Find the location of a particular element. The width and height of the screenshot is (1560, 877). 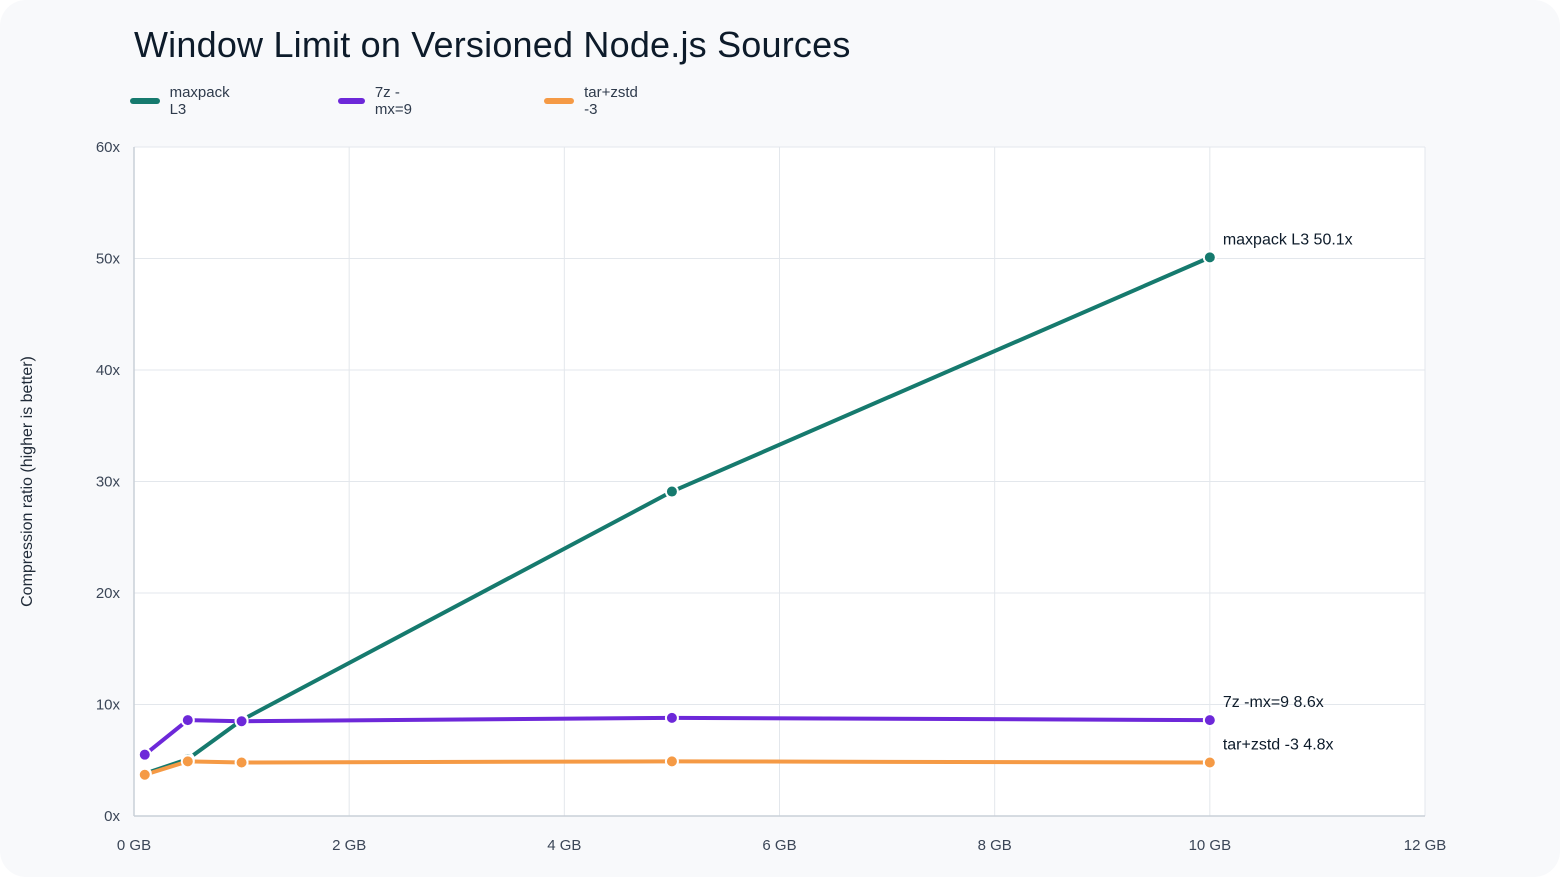

y-tick-label: 50x is located at coordinates (108, 259).